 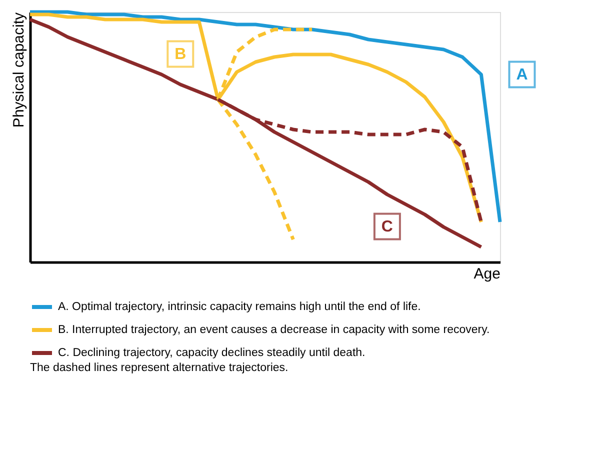 What do you see at coordinates (387, 227) in the screenshot?
I see `annotation: C` at bounding box center [387, 227].